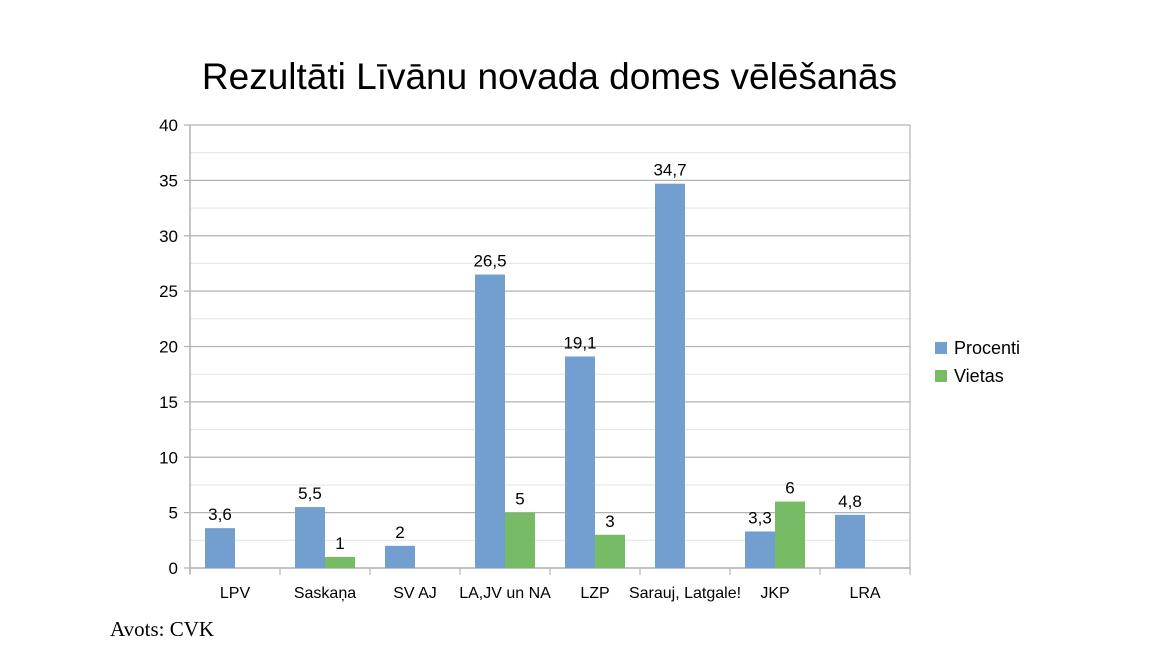 Image resolution: width=1159 pixels, height=665 pixels. I want to click on y-tick-label: 30, so click(168, 236).